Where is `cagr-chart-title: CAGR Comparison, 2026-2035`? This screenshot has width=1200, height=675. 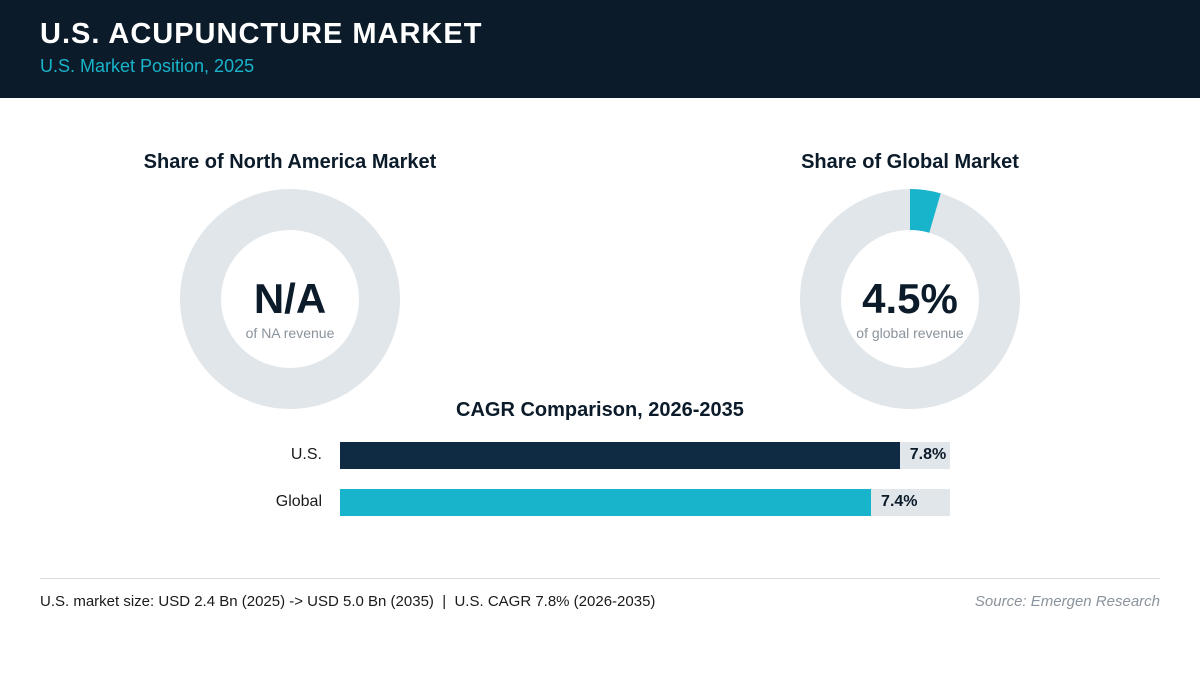
cagr-chart-title: CAGR Comparison, 2026-2035 is located at coordinates (600, 410).